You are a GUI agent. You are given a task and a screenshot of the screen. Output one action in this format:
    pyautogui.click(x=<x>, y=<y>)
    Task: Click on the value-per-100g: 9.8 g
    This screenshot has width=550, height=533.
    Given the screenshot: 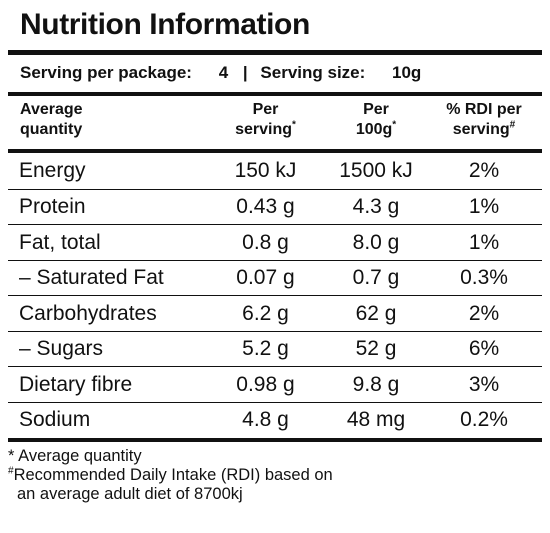 What is the action you would take?
    pyautogui.click(x=376, y=384)
    